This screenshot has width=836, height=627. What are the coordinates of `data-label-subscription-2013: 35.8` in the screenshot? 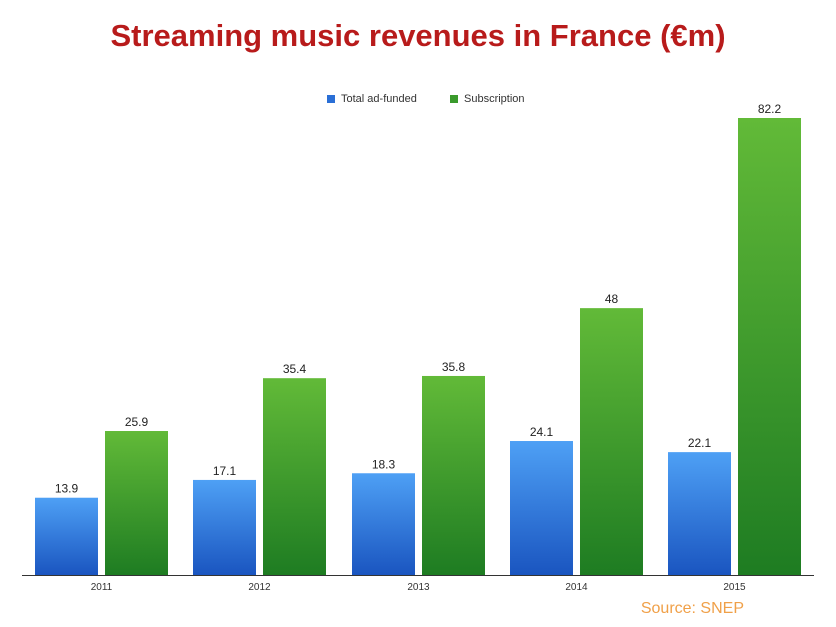 It's located at (454, 367).